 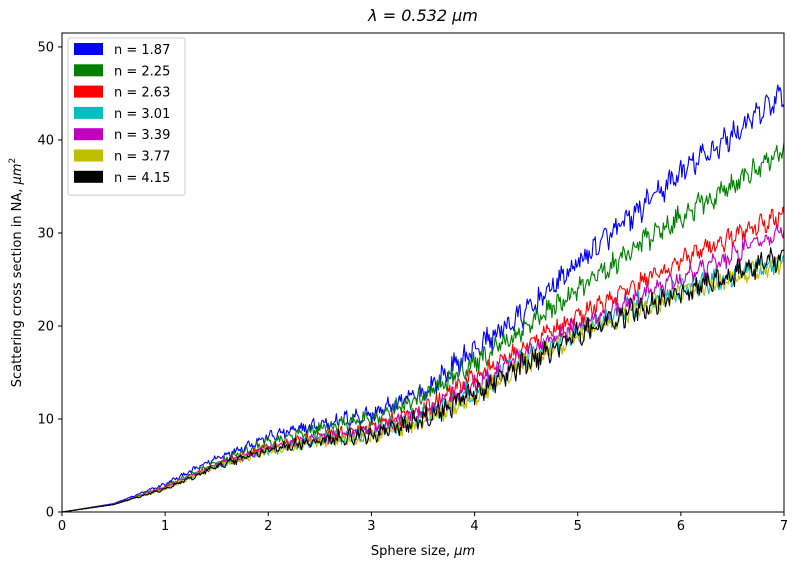 What do you see at coordinates (142, 50) in the screenshot?
I see `legend-label: n = 1.87` at bounding box center [142, 50].